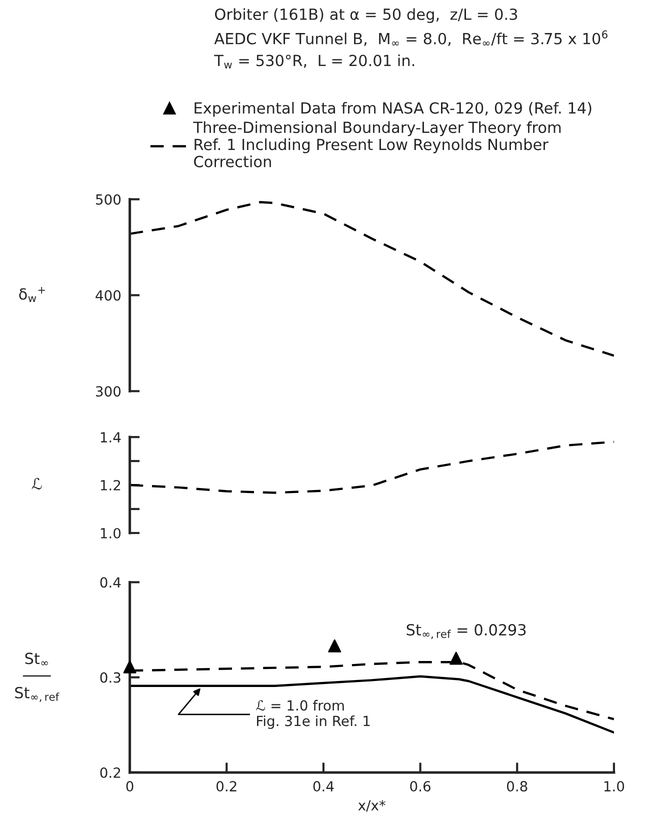 The image size is (649, 820). What do you see at coordinates (108, 391) in the screenshot?
I see `y-tick-label: 300` at bounding box center [108, 391].